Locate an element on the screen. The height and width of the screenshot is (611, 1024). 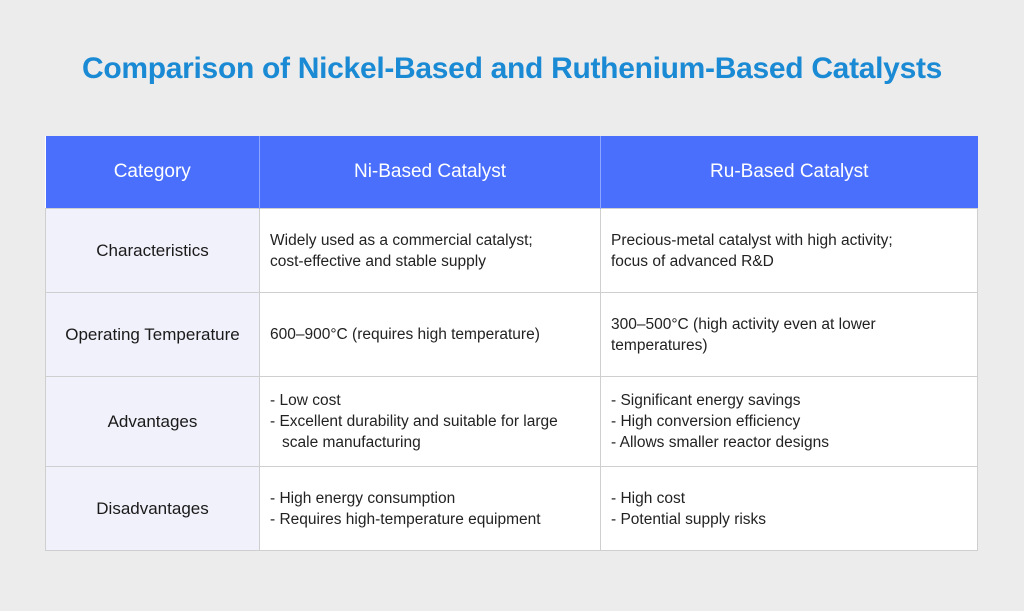
cell-bullet: - High cost is located at coordinates (648, 498).